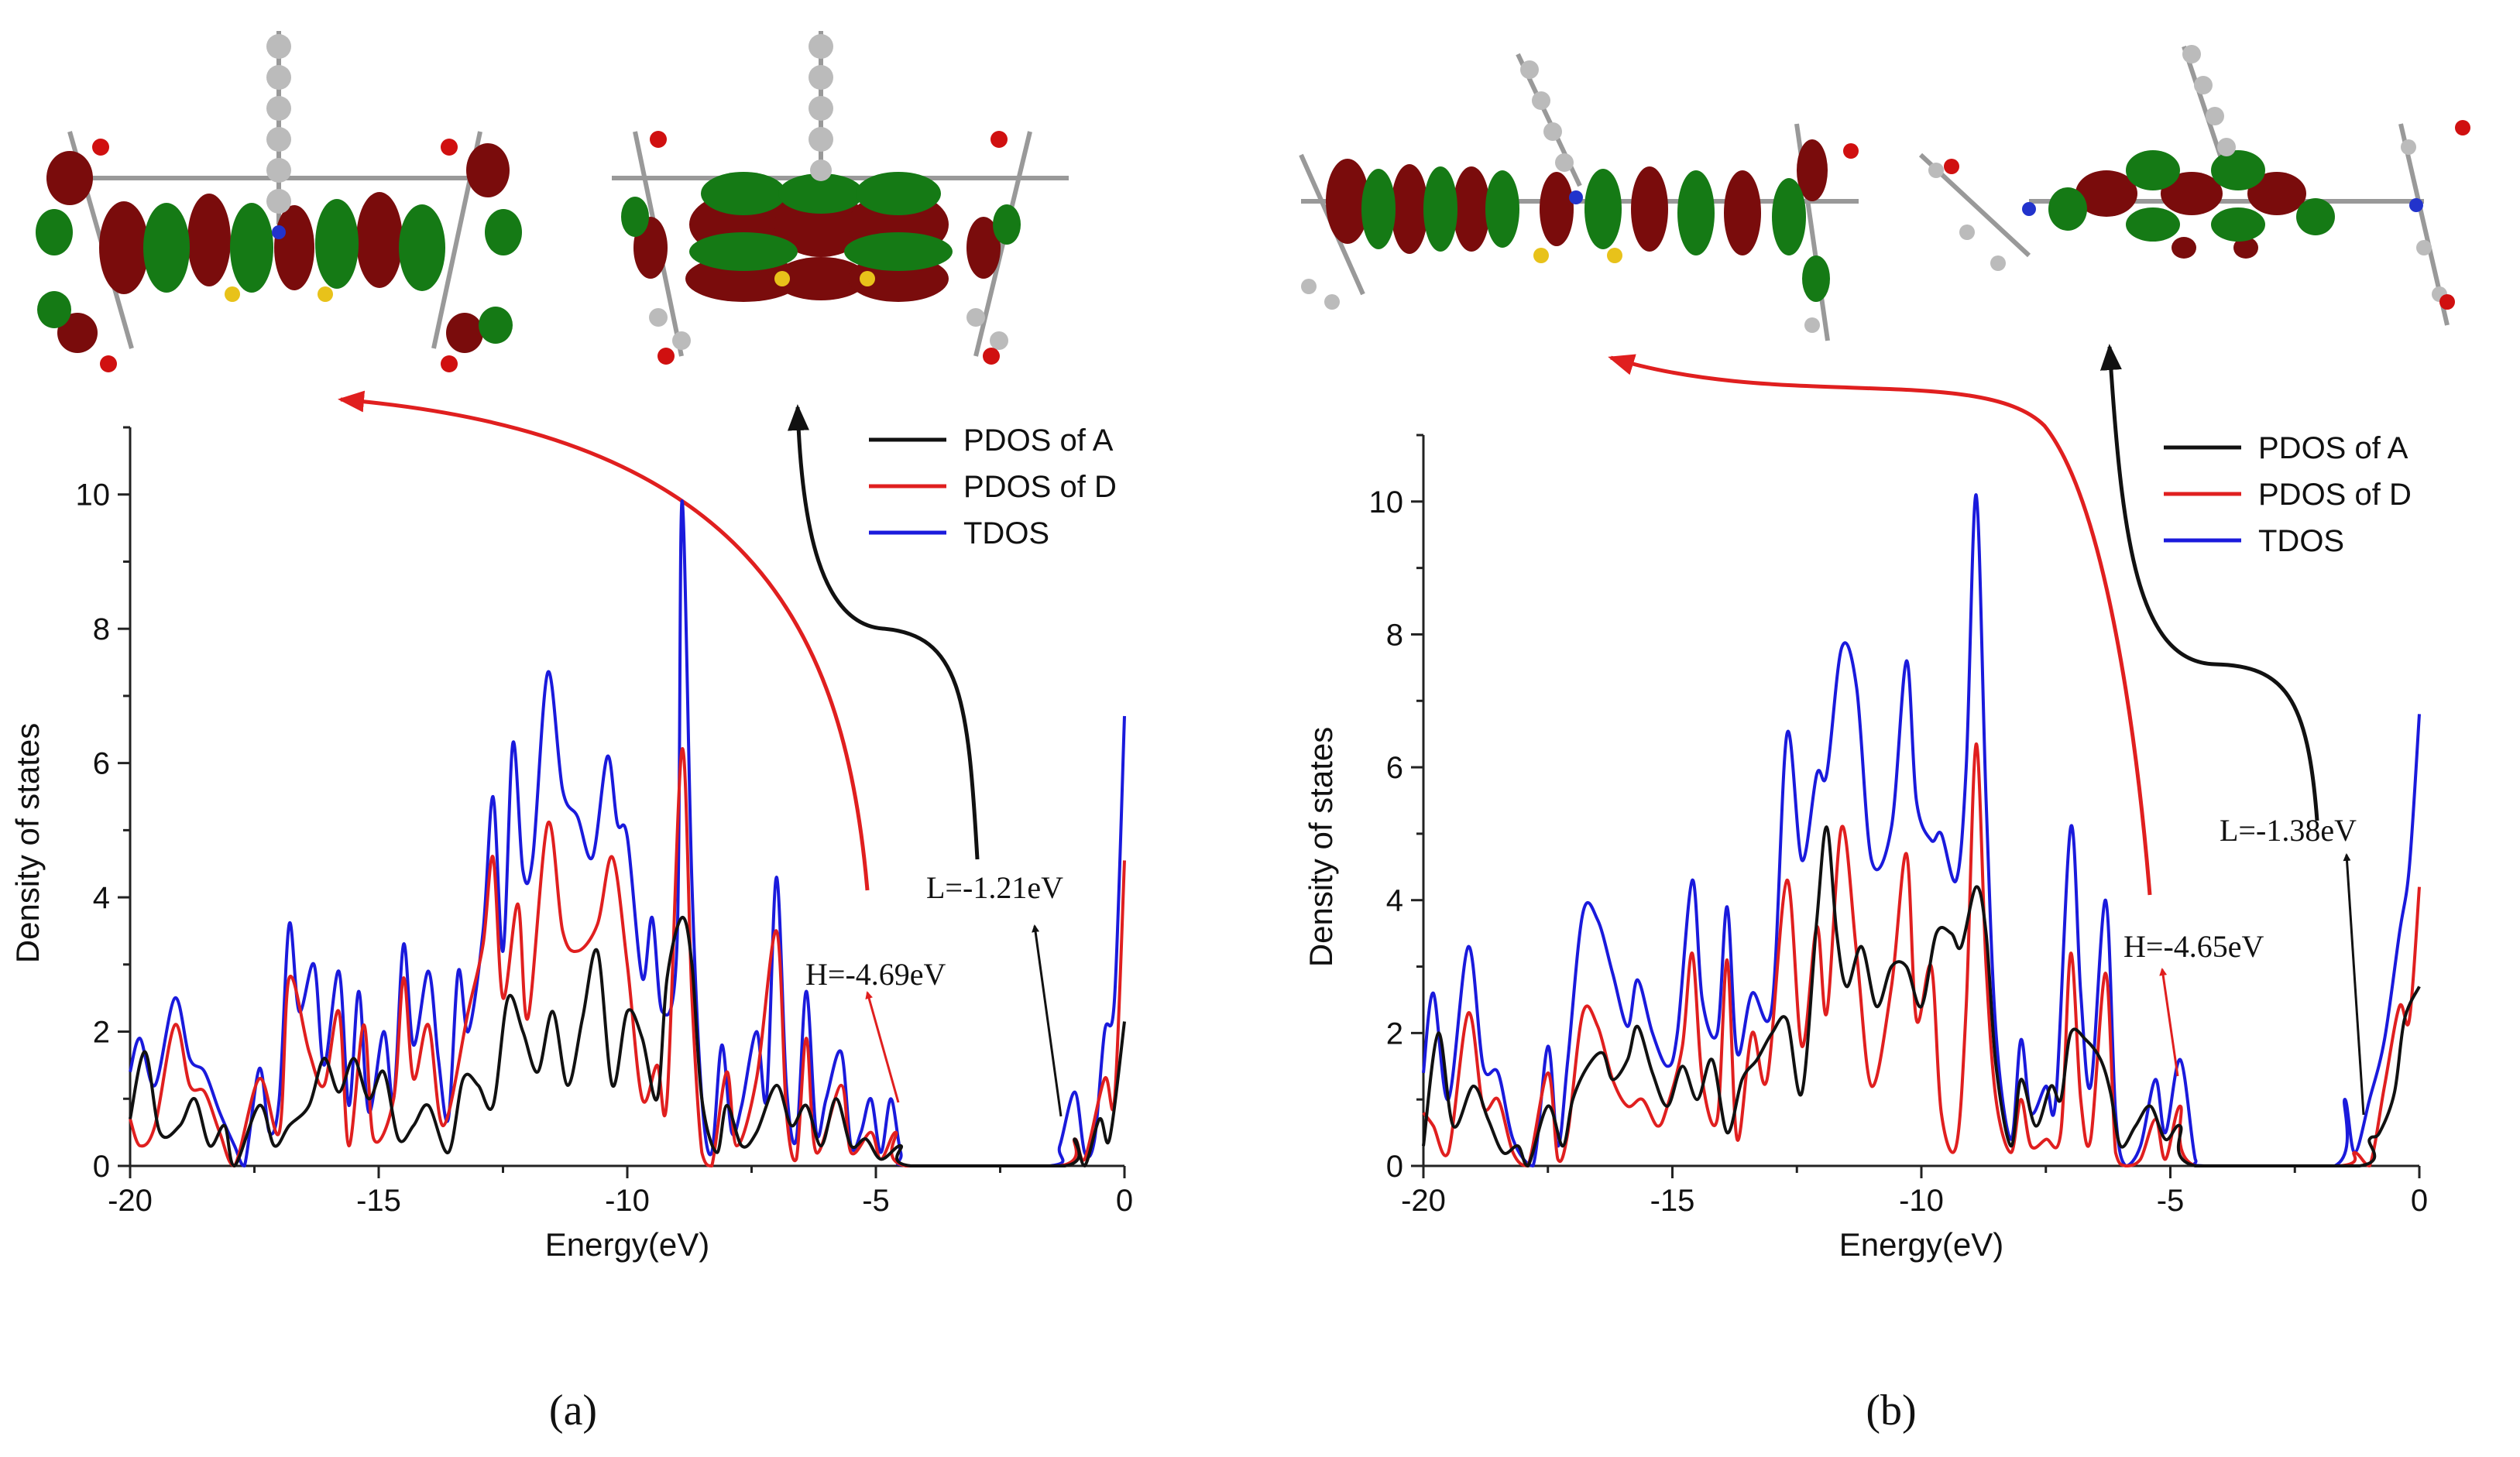 Image resolution: width=2520 pixels, height=1457 pixels. Describe the element at coordinates (2169, 1023) in the screenshot. I see `homo-pointer-b` at that location.